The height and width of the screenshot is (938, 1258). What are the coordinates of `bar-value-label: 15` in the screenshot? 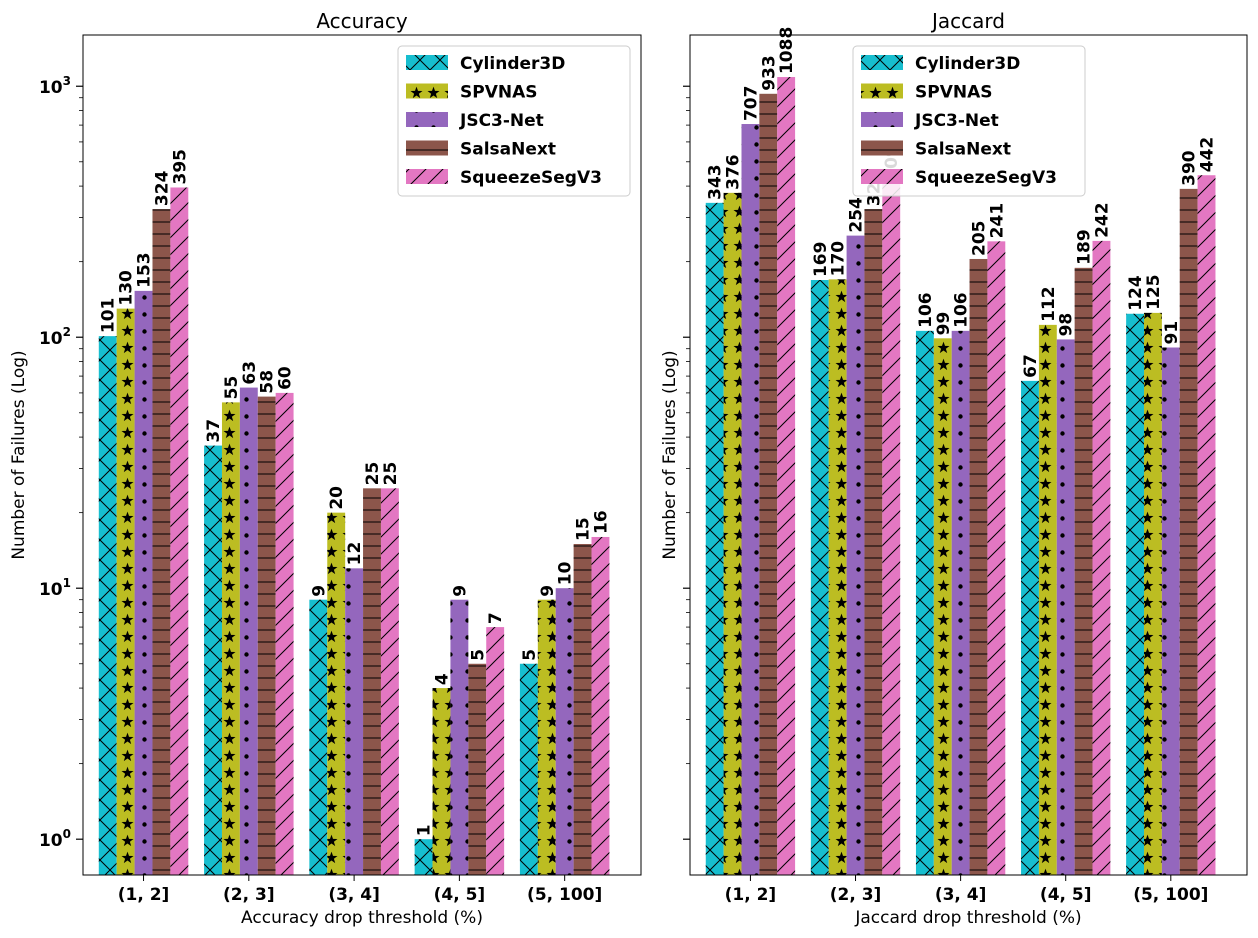 It's located at (584, 529).